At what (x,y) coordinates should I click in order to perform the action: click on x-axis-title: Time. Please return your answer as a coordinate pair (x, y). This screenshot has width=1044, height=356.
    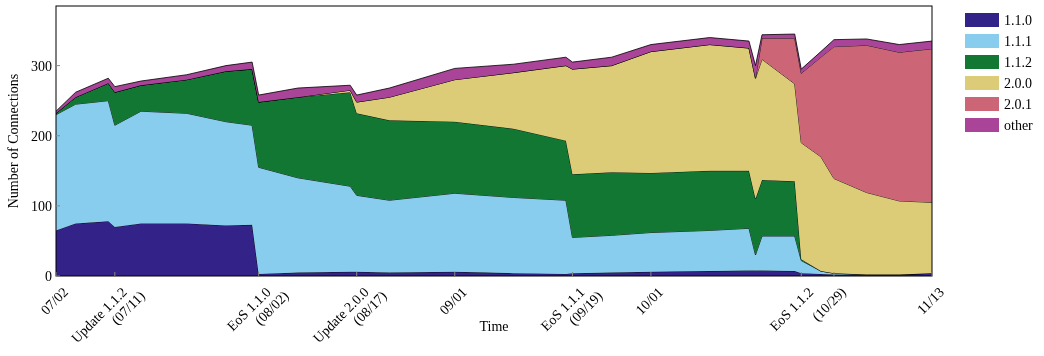
    Looking at the image, I should click on (494, 326).